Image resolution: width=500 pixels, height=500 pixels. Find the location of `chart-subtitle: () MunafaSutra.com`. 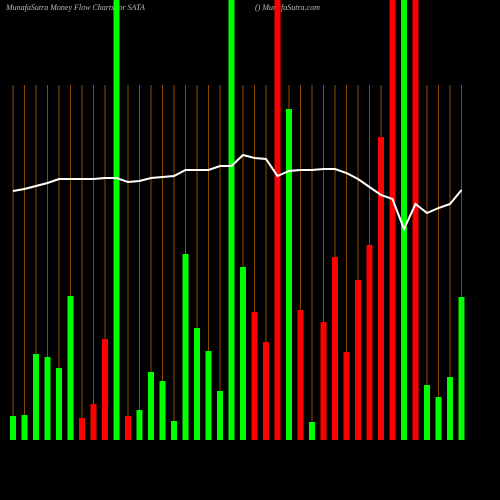

chart-subtitle: () MunafaSutra.com is located at coordinates (287, 7).